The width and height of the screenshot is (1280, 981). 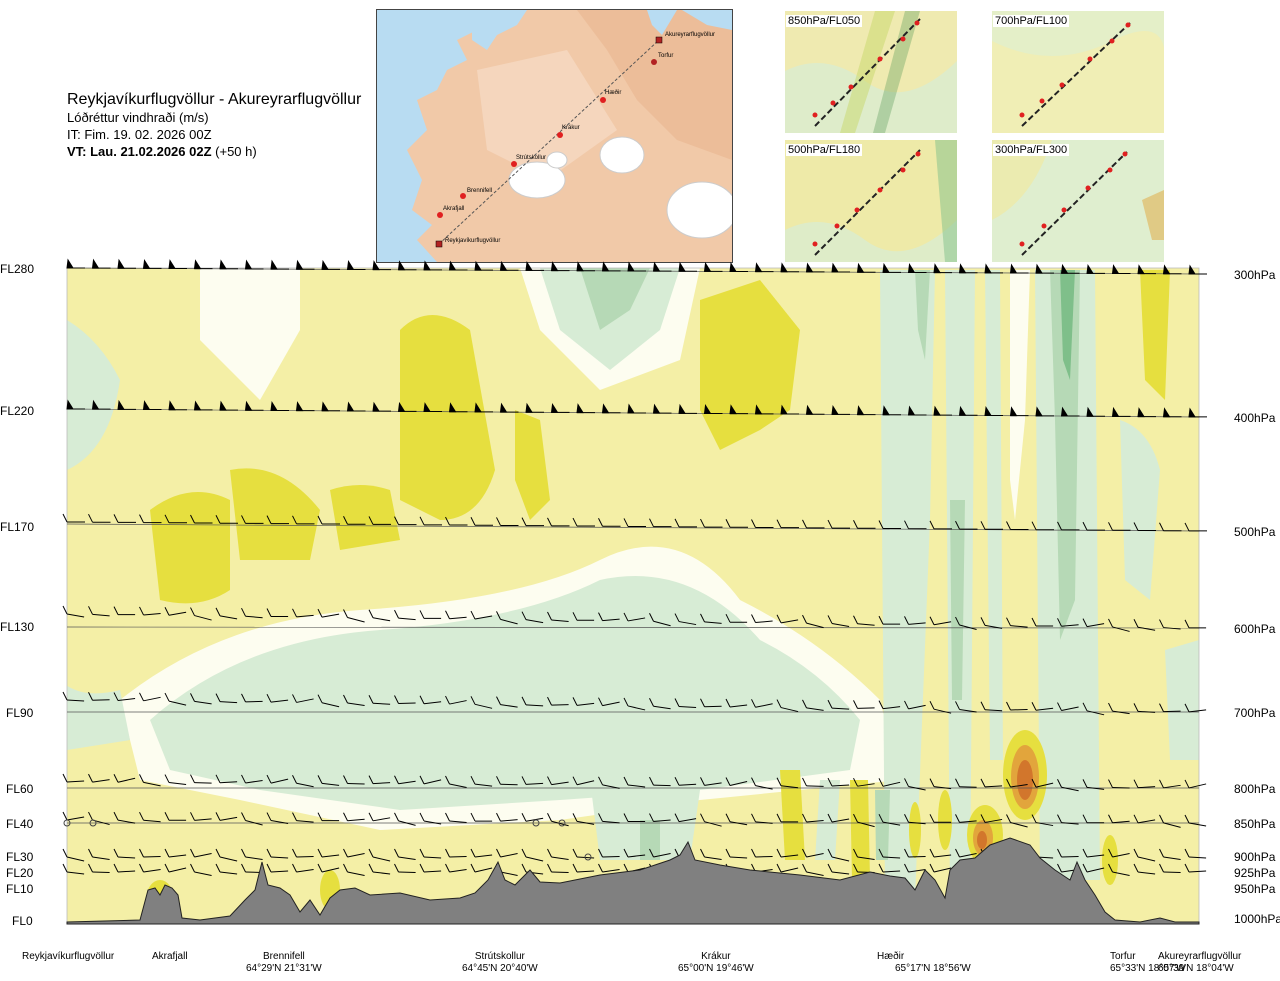 I want to click on pressure-label: 500hPa, so click(x=1255, y=532).